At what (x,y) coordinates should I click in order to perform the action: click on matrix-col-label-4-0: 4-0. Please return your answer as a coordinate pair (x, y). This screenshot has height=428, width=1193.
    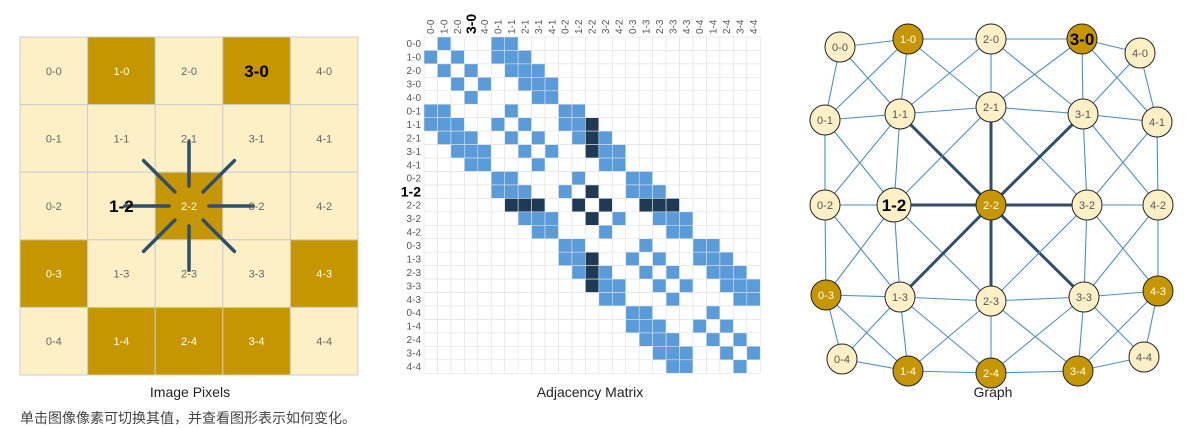
    Looking at the image, I should click on (485, 26).